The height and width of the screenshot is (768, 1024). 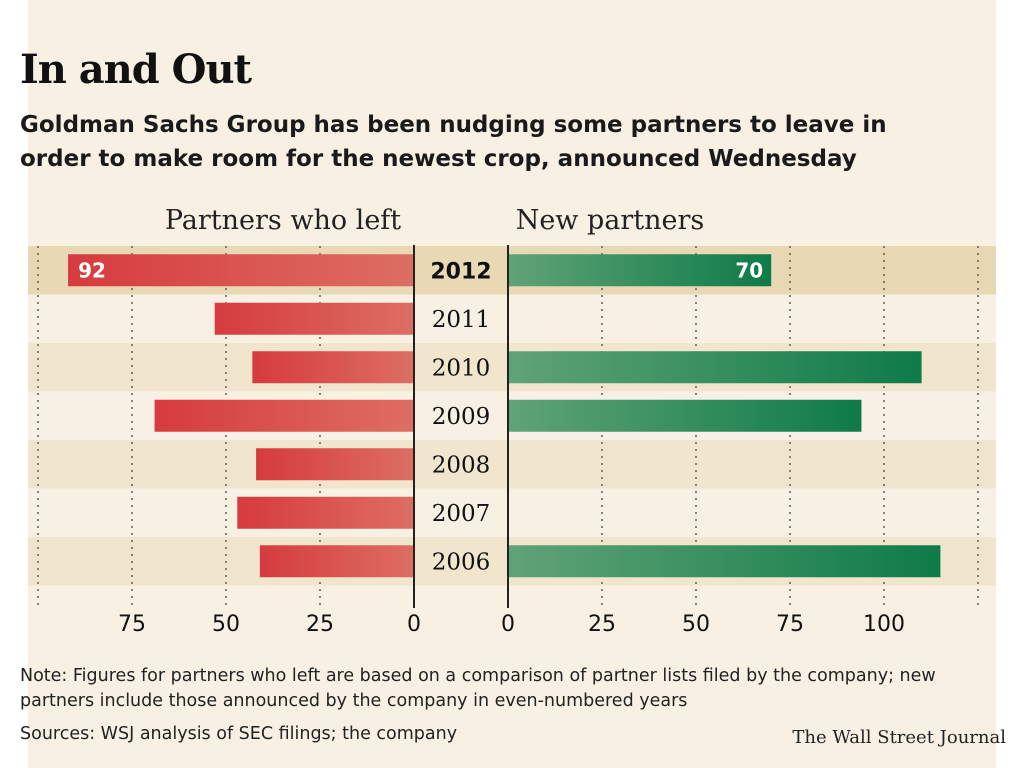 I want to click on bar-left-2010, so click(x=333, y=367).